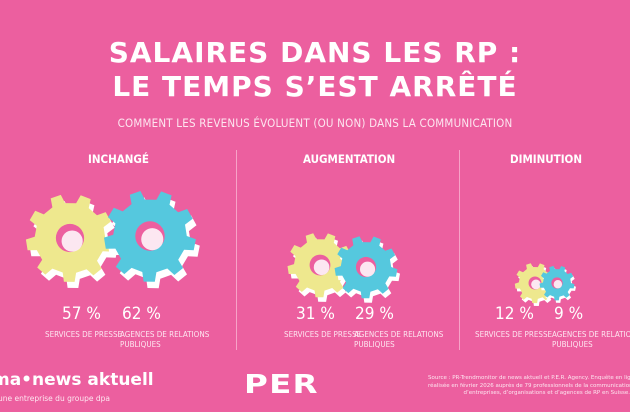 Image resolution: width=630 pixels, height=412 pixels. Describe the element at coordinates (165, 339) in the screenshot. I see `label-agences-inchange: AGENCES DE RELATIONS PUBLIQUES` at that location.